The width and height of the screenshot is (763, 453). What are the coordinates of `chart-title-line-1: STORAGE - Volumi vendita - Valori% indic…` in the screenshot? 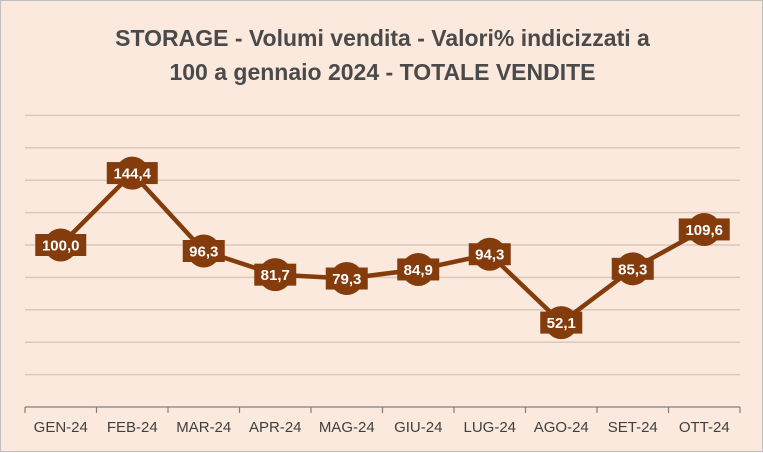 It's located at (382, 38).